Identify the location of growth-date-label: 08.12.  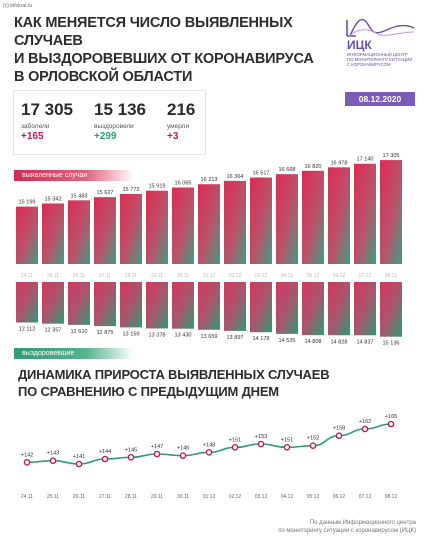
(391, 497).